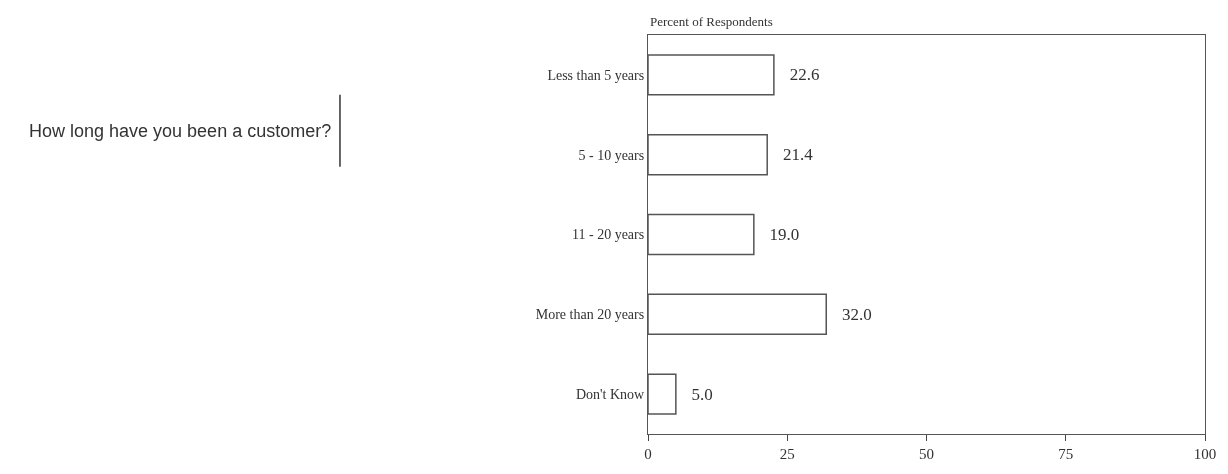 The height and width of the screenshot is (474, 1228). I want to click on data-label: 22.6, so click(798, 75).